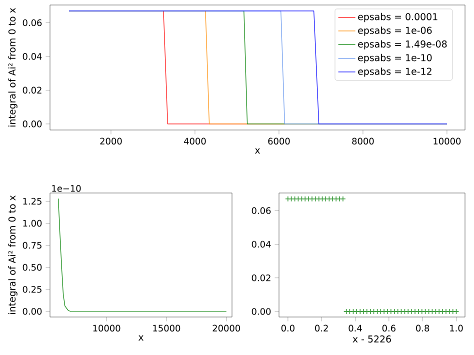  What do you see at coordinates (32, 201) in the screenshot?
I see `y-tick-label: 1.25` at bounding box center [32, 201].